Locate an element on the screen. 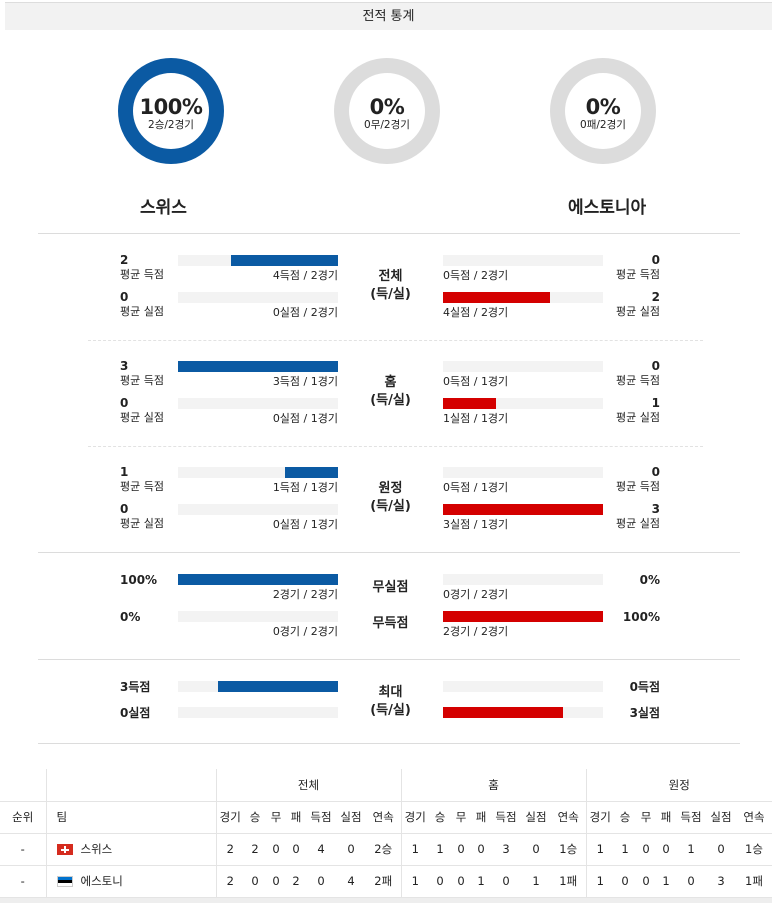 This screenshot has height=903, width=772. away-max-scored: 0득점 is located at coordinates (644, 687).